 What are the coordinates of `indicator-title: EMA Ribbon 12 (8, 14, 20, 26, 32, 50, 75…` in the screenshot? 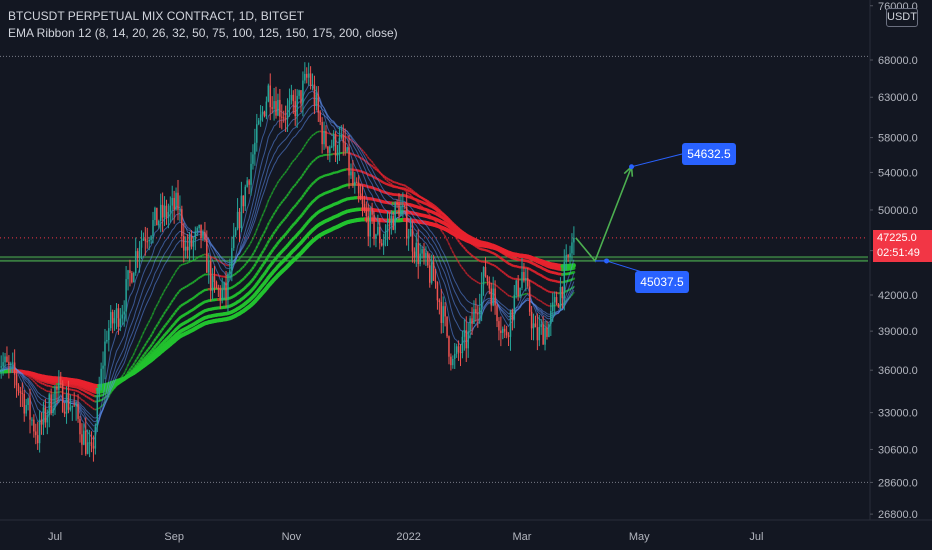 It's located at (203, 33).